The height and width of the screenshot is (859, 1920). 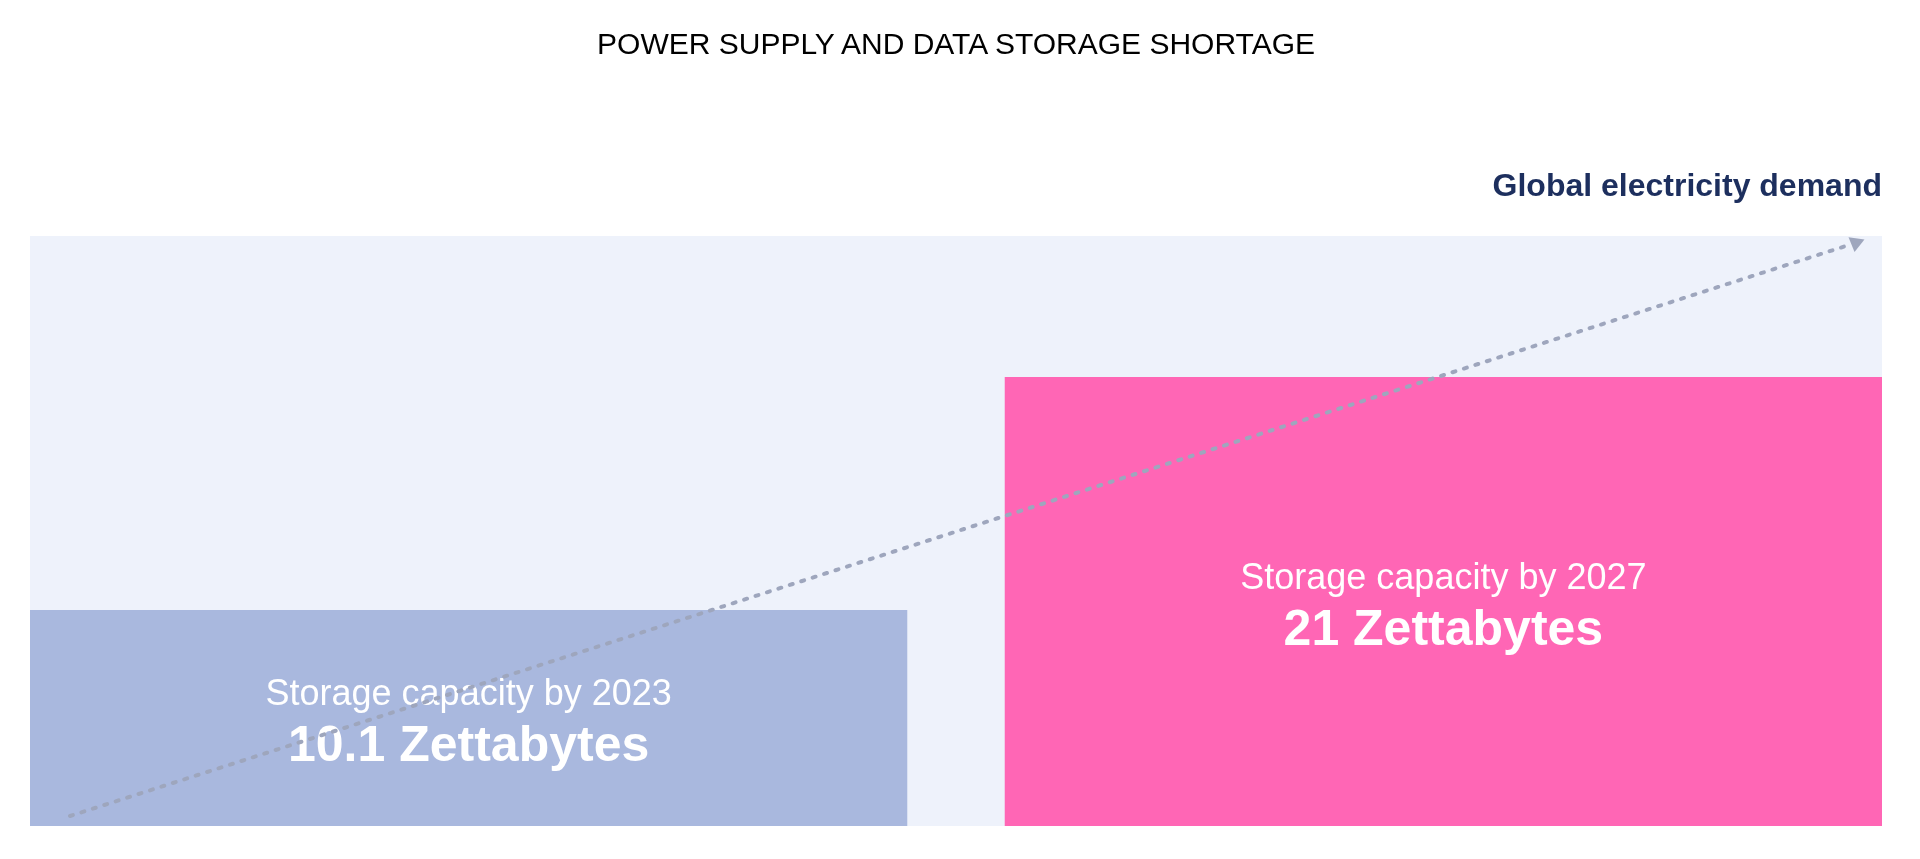 I want to click on x-tick-label: Storage capacity by 2027, so click(x=1443, y=576).